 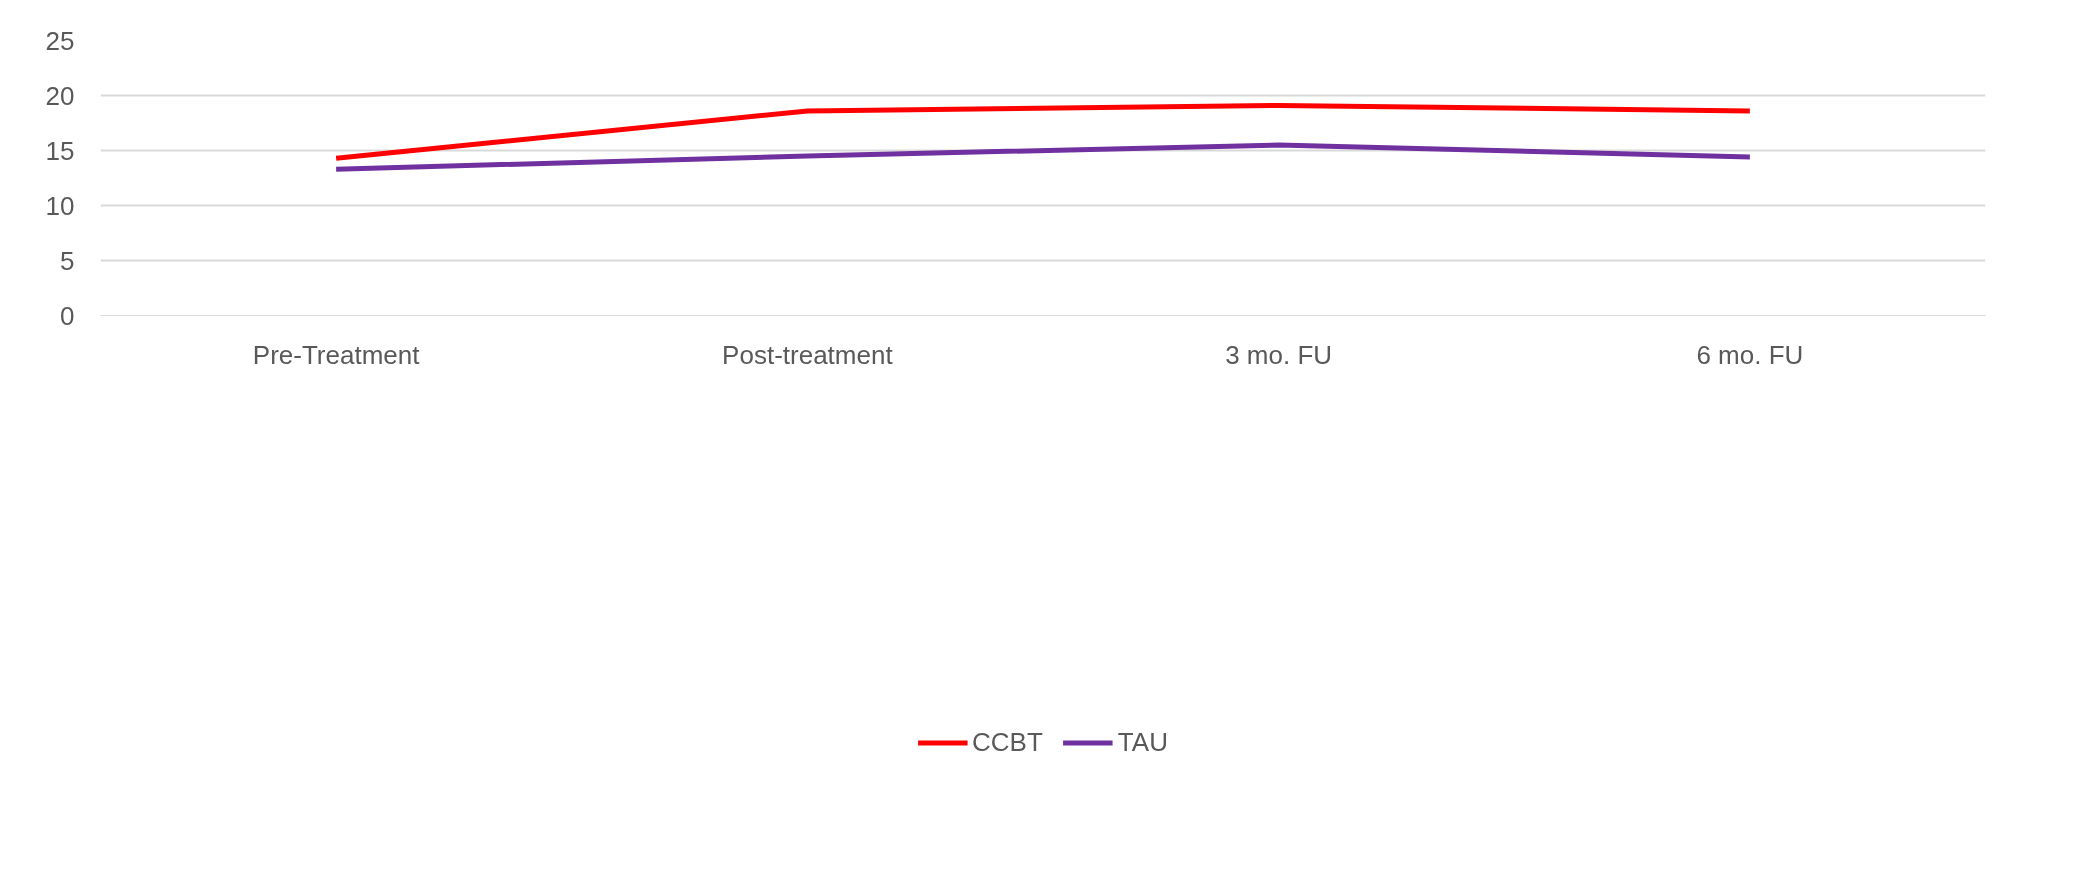 What do you see at coordinates (1279, 354) in the screenshot?
I see `x-tick-label: 3 mo. FU` at bounding box center [1279, 354].